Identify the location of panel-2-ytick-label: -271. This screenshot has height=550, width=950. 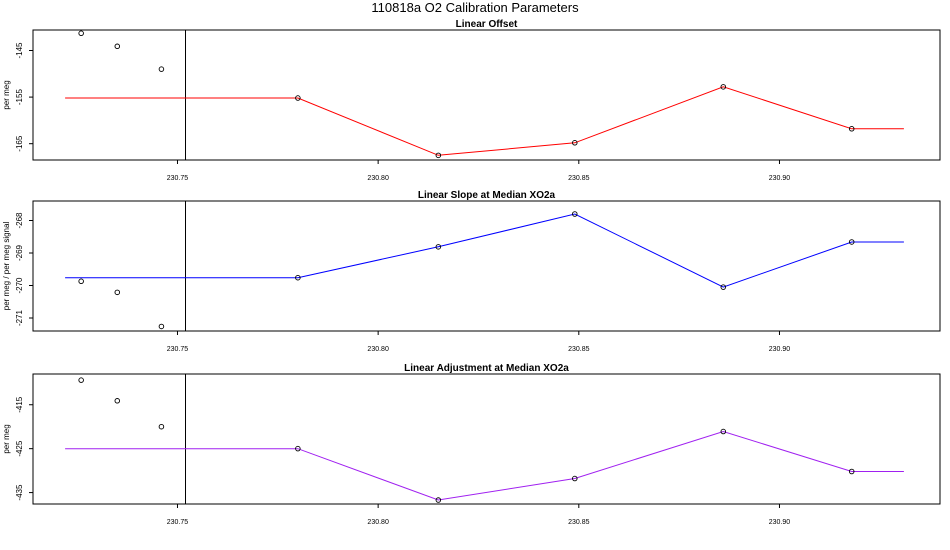
(19, 317).